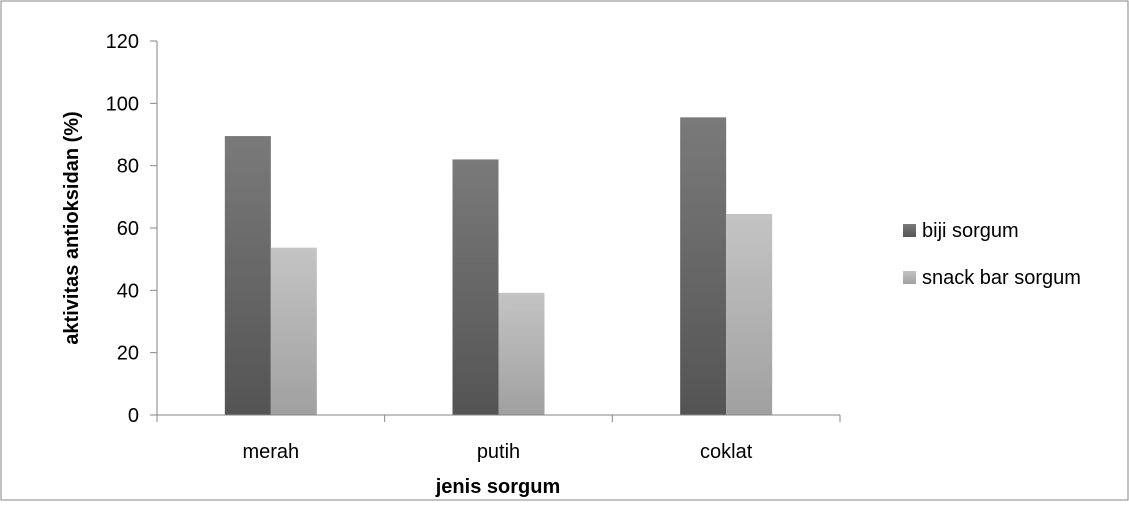  Describe the element at coordinates (475, 287) in the screenshot. I see `bar-biji-sorgum-putih` at that location.